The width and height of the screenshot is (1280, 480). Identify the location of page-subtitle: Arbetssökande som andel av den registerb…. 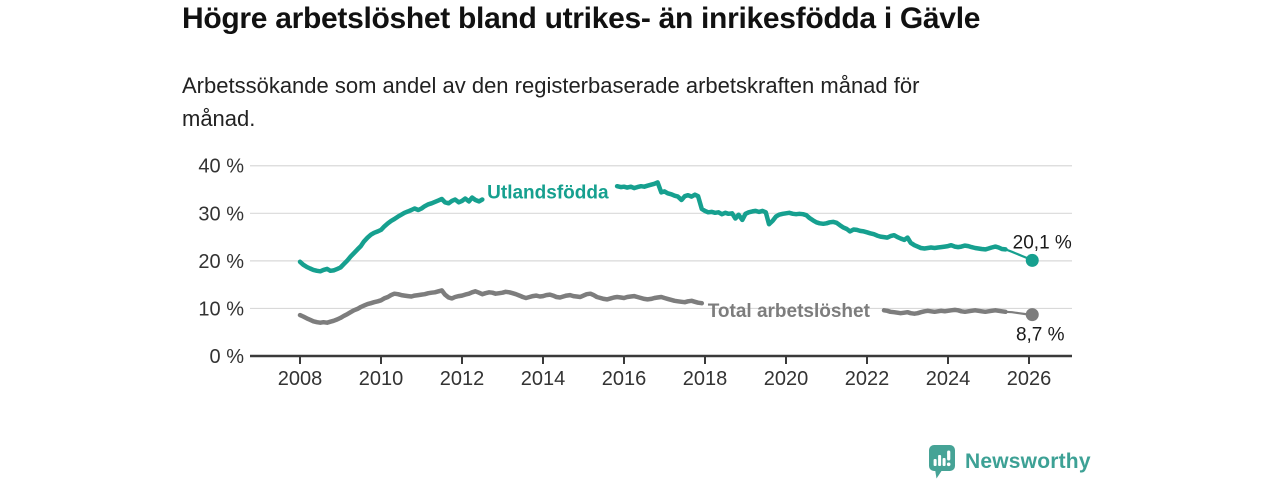
(550, 102).